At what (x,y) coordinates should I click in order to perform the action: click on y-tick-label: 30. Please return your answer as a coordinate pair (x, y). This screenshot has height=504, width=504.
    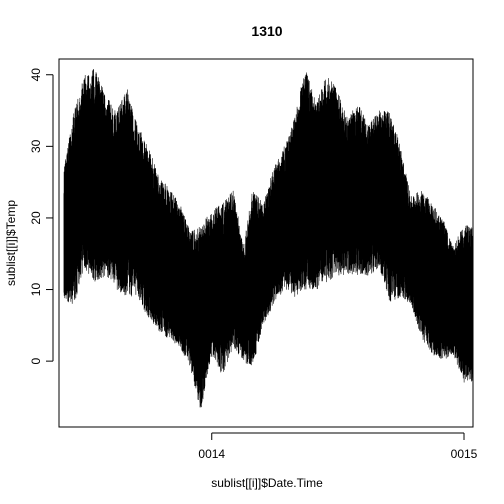
    Looking at the image, I should click on (36, 146).